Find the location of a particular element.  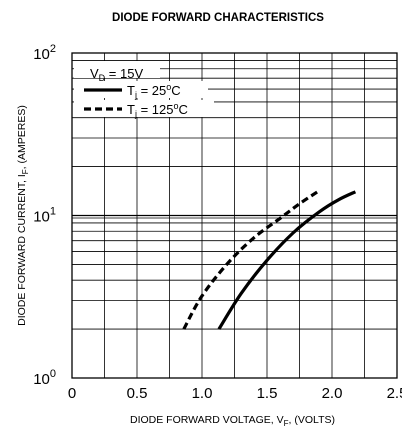

test-condition-label: VD = 15V is located at coordinates (116, 74).